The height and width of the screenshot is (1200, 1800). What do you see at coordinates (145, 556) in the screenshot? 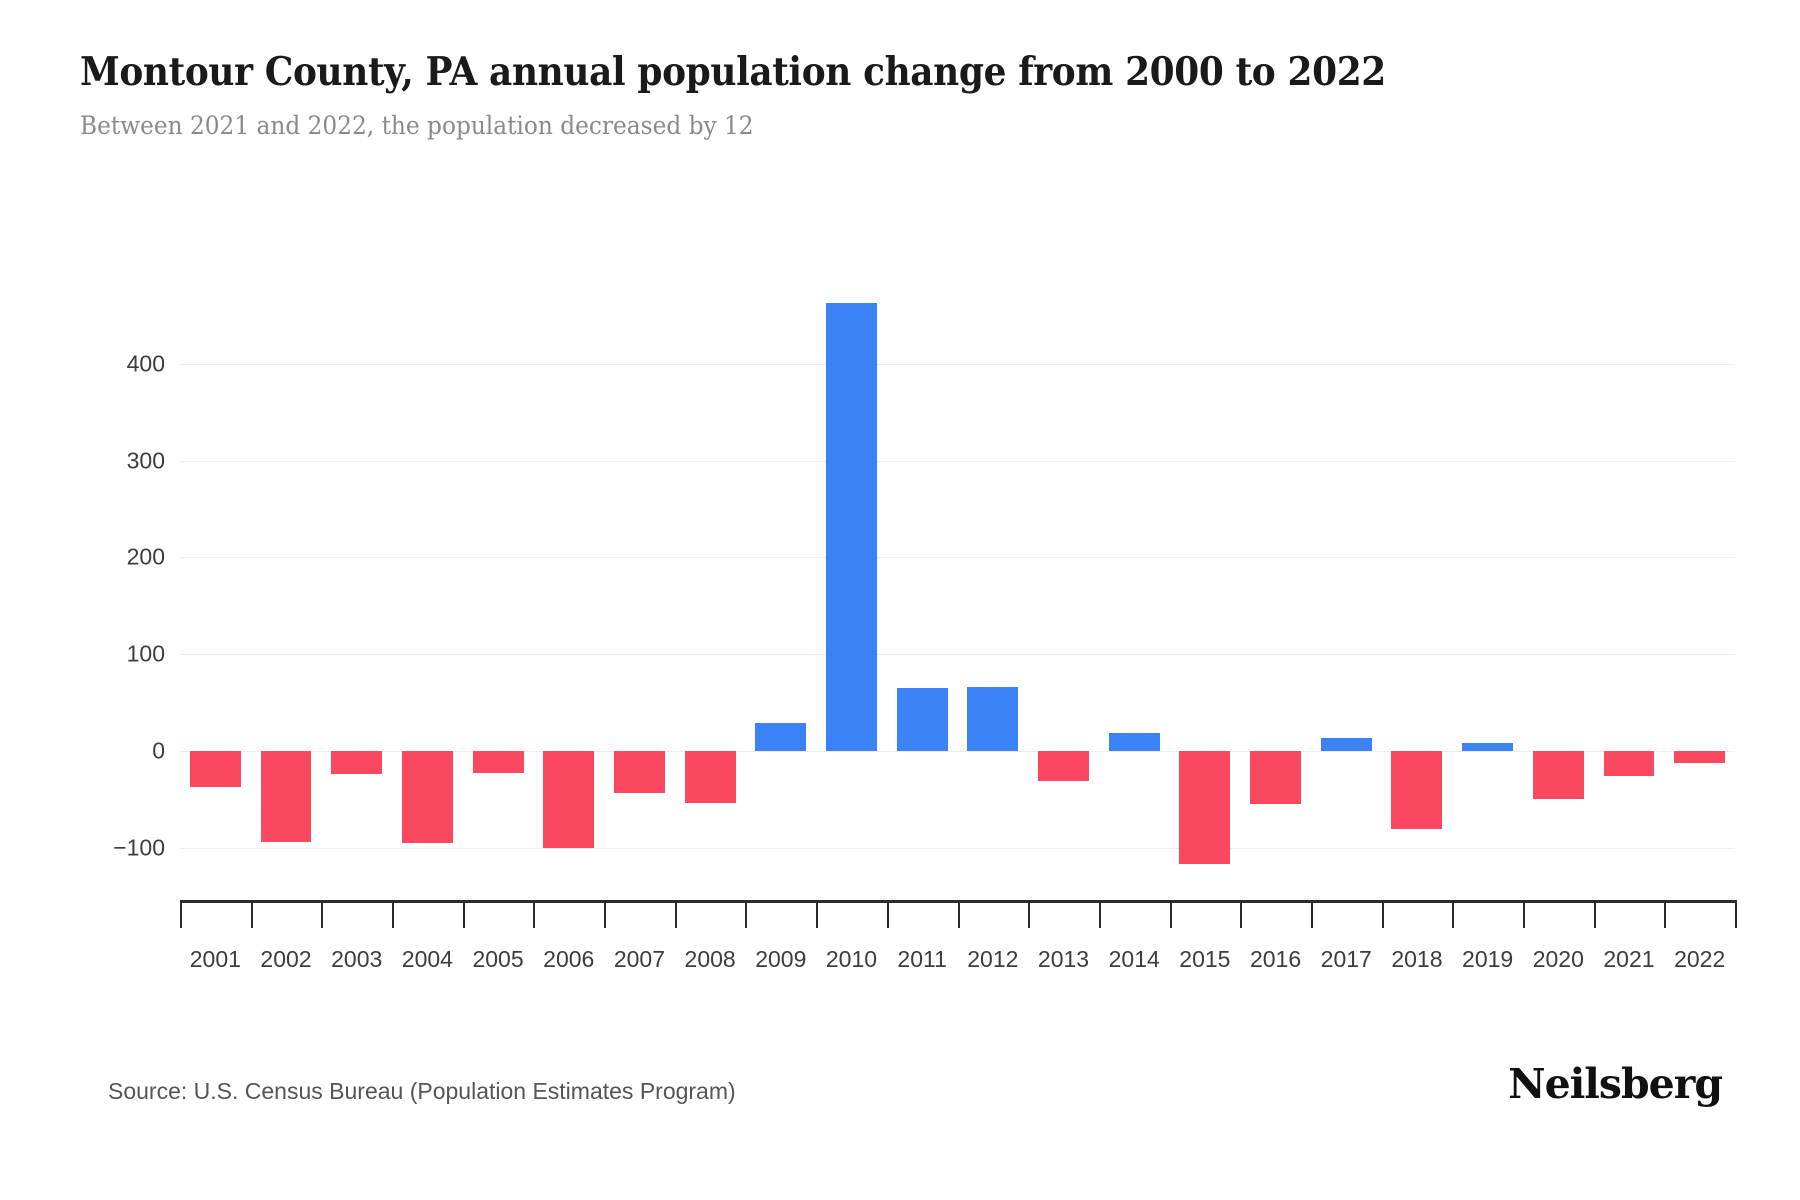
I see `y-axis-tick-label: 200` at bounding box center [145, 556].